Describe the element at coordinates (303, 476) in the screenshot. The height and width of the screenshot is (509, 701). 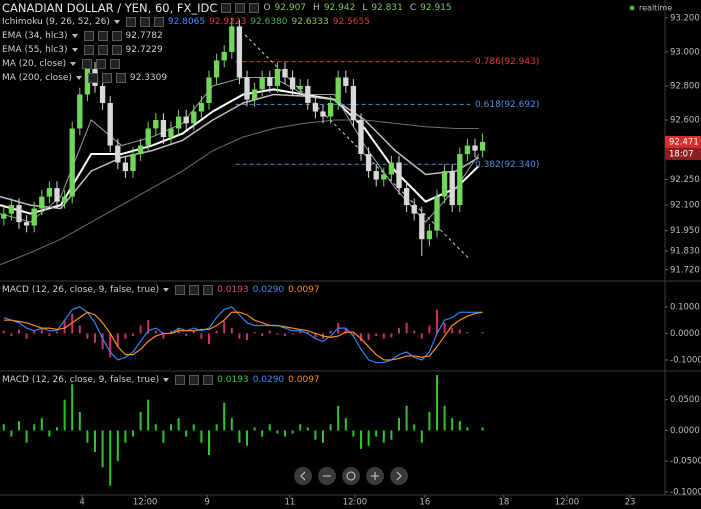
I see `scroll-left-button` at that location.